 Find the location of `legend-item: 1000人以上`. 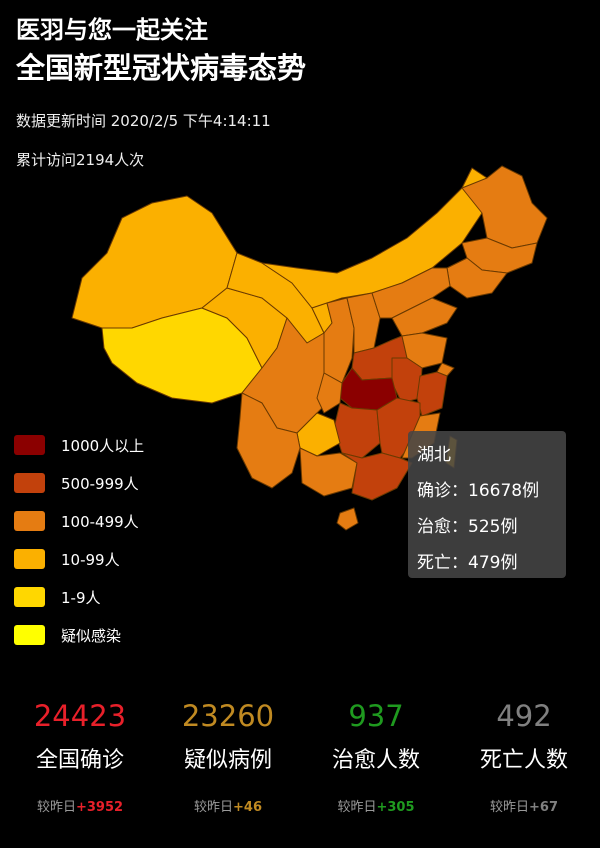

legend-item: 1000人以上 is located at coordinates (79, 445).